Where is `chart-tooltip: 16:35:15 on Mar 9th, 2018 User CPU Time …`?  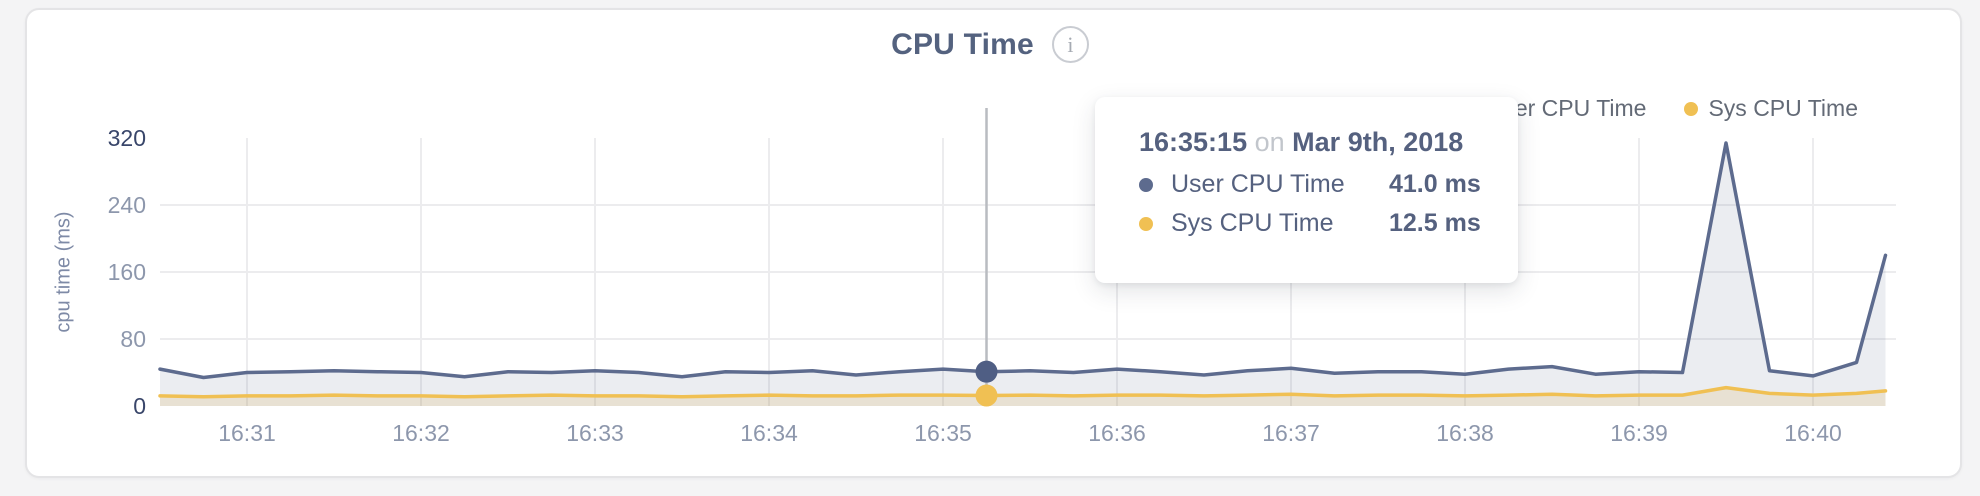 chart-tooltip: 16:35:15 on Mar 9th, 2018 User CPU Time … is located at coordinates (1306, 190).